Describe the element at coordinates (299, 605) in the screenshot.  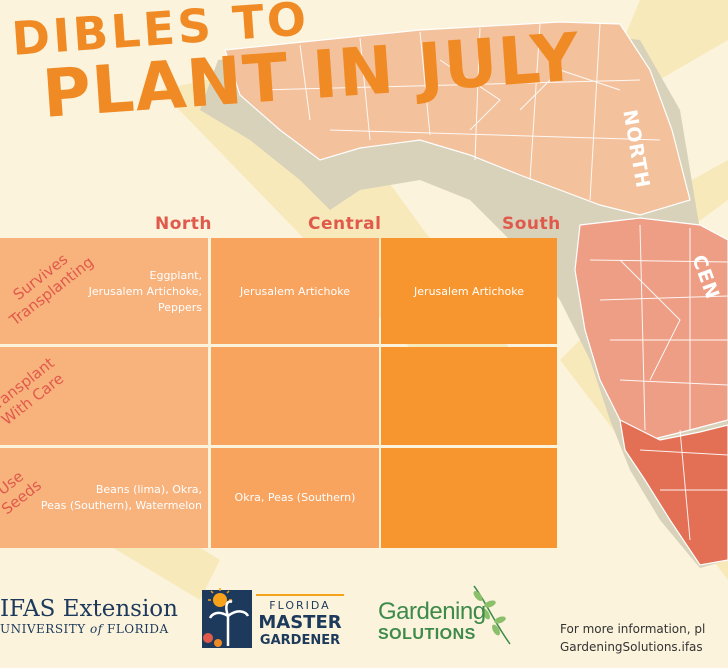
I see `fmg-line-florida: FLORIDA` at that location.